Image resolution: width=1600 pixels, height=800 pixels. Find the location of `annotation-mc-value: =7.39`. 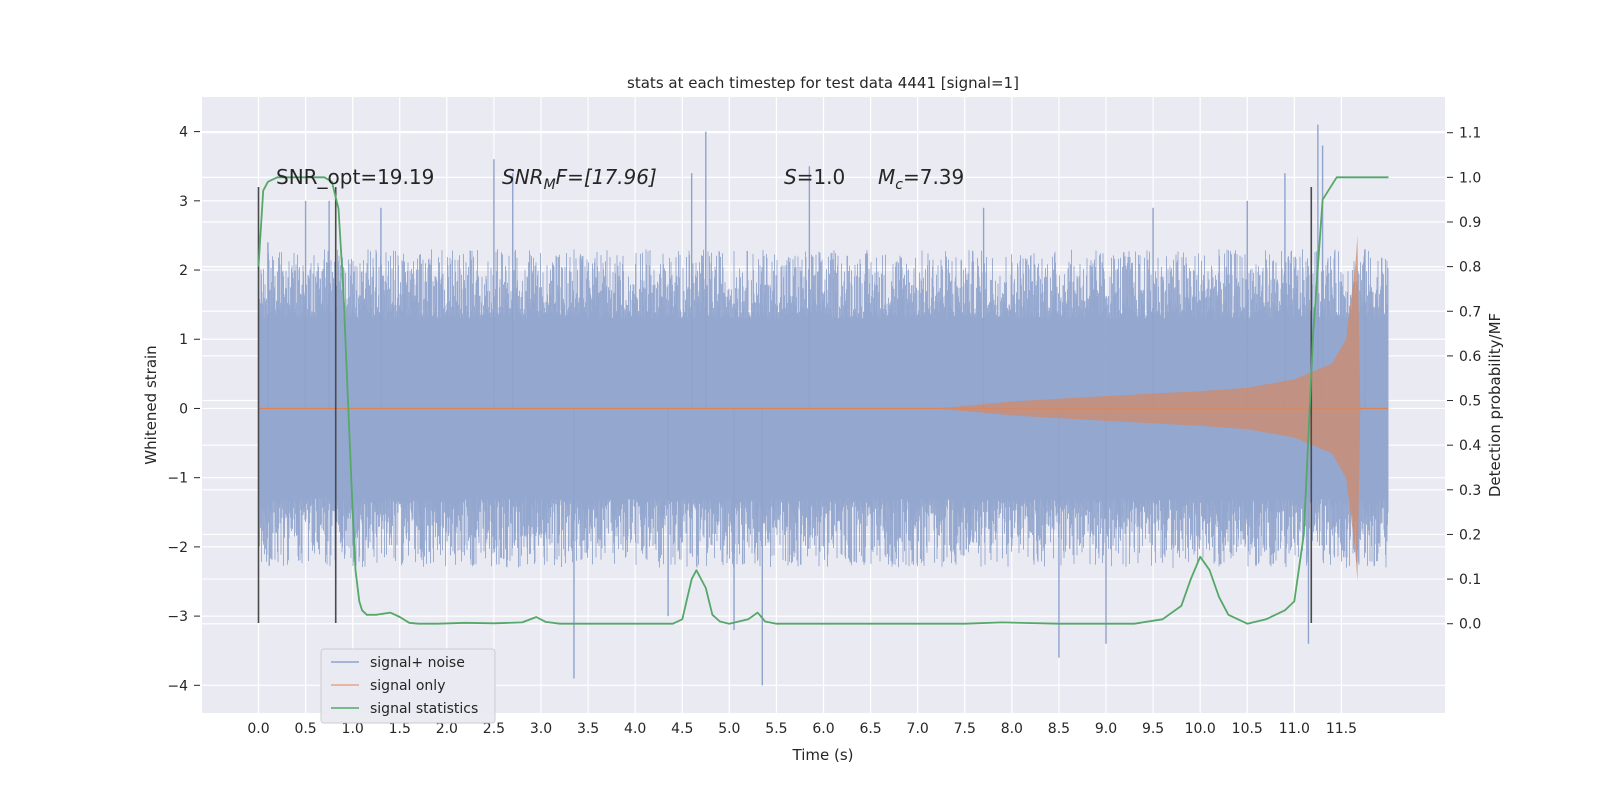

annotation-mc-value: =7.39 is located at coordinates (933, 177).